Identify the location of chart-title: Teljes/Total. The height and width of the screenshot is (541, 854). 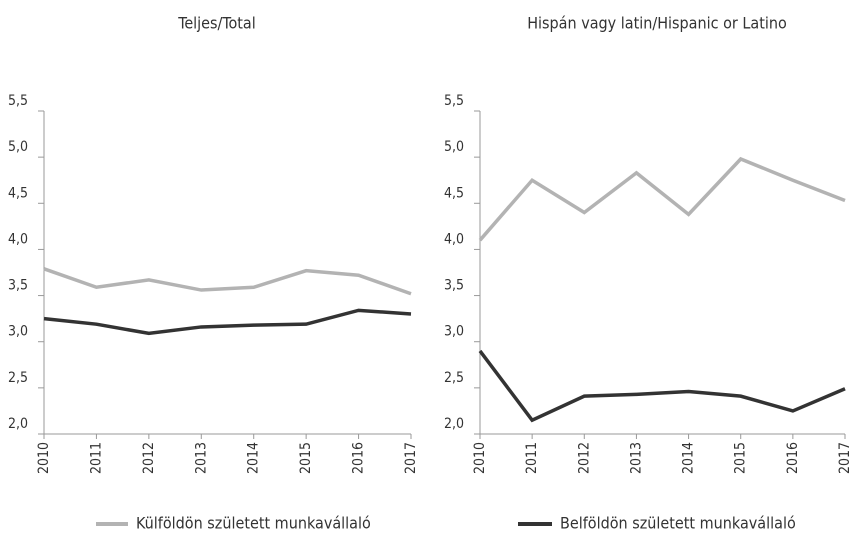
(216, 23).